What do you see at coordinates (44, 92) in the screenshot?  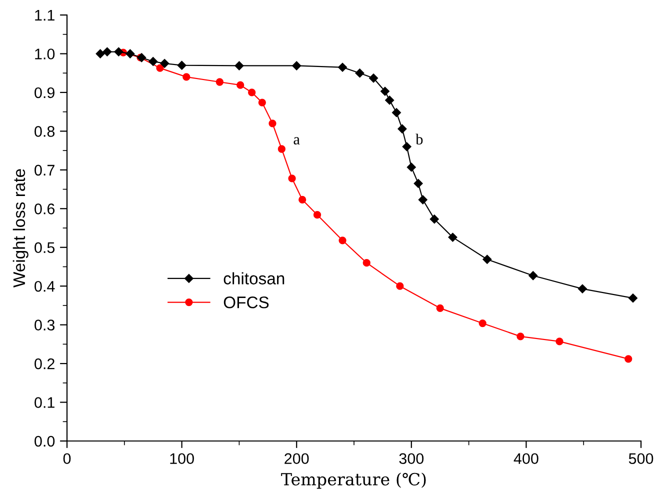 I see `y-tick-label: 0.9` at bounding box center [44, 92].